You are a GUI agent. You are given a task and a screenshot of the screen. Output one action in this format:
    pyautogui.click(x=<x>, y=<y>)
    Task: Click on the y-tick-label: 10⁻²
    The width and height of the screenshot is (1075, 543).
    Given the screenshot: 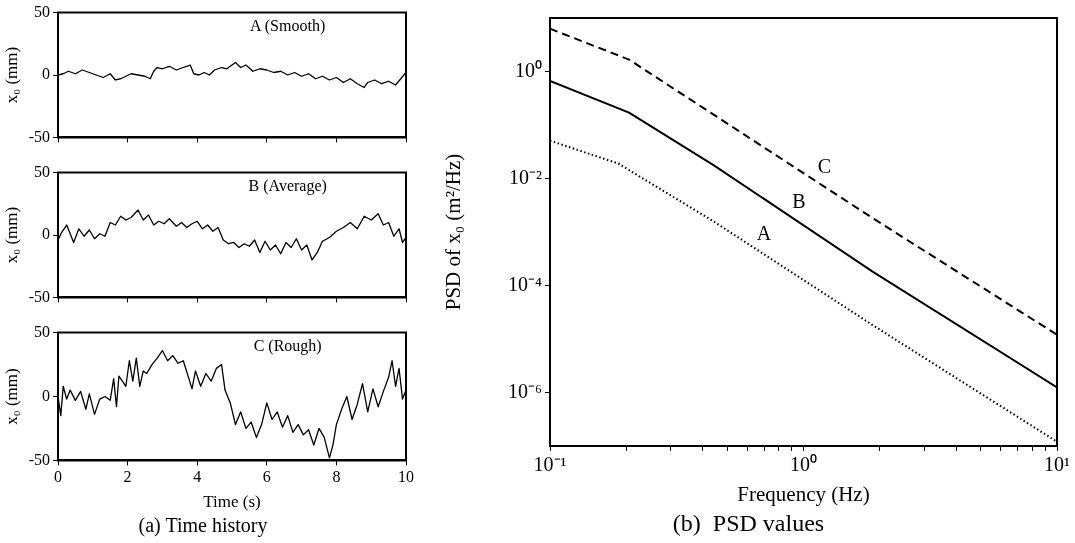 What is the action you would take?
    pyautogui.click(x=525, y=176)
    